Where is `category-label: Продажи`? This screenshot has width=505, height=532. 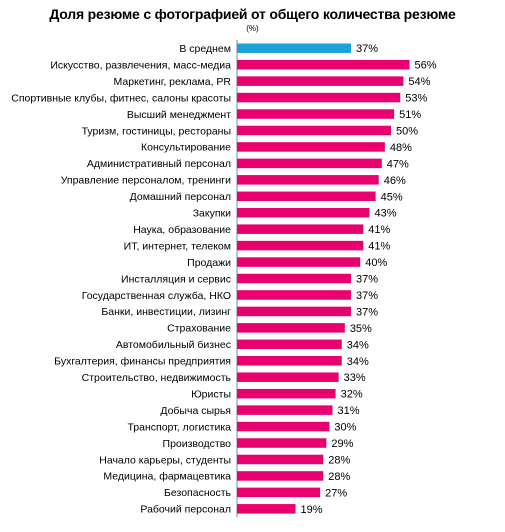 category-label: Продажи is located at coordinates (209, 263).